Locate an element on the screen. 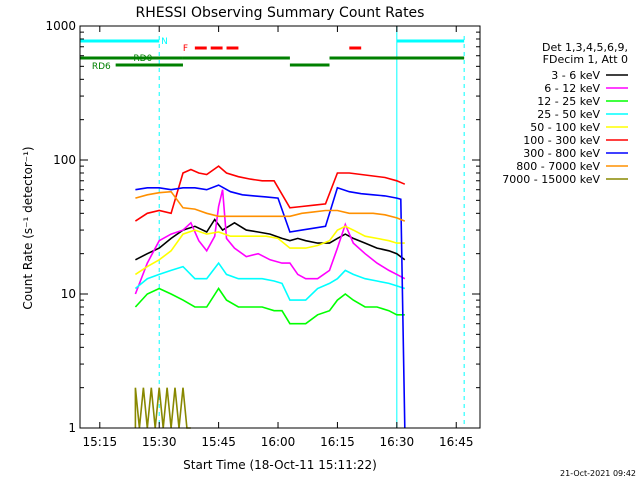  legend-header-0: Det 1,3,4,5,6,9, is located at coordinates (585, 47).